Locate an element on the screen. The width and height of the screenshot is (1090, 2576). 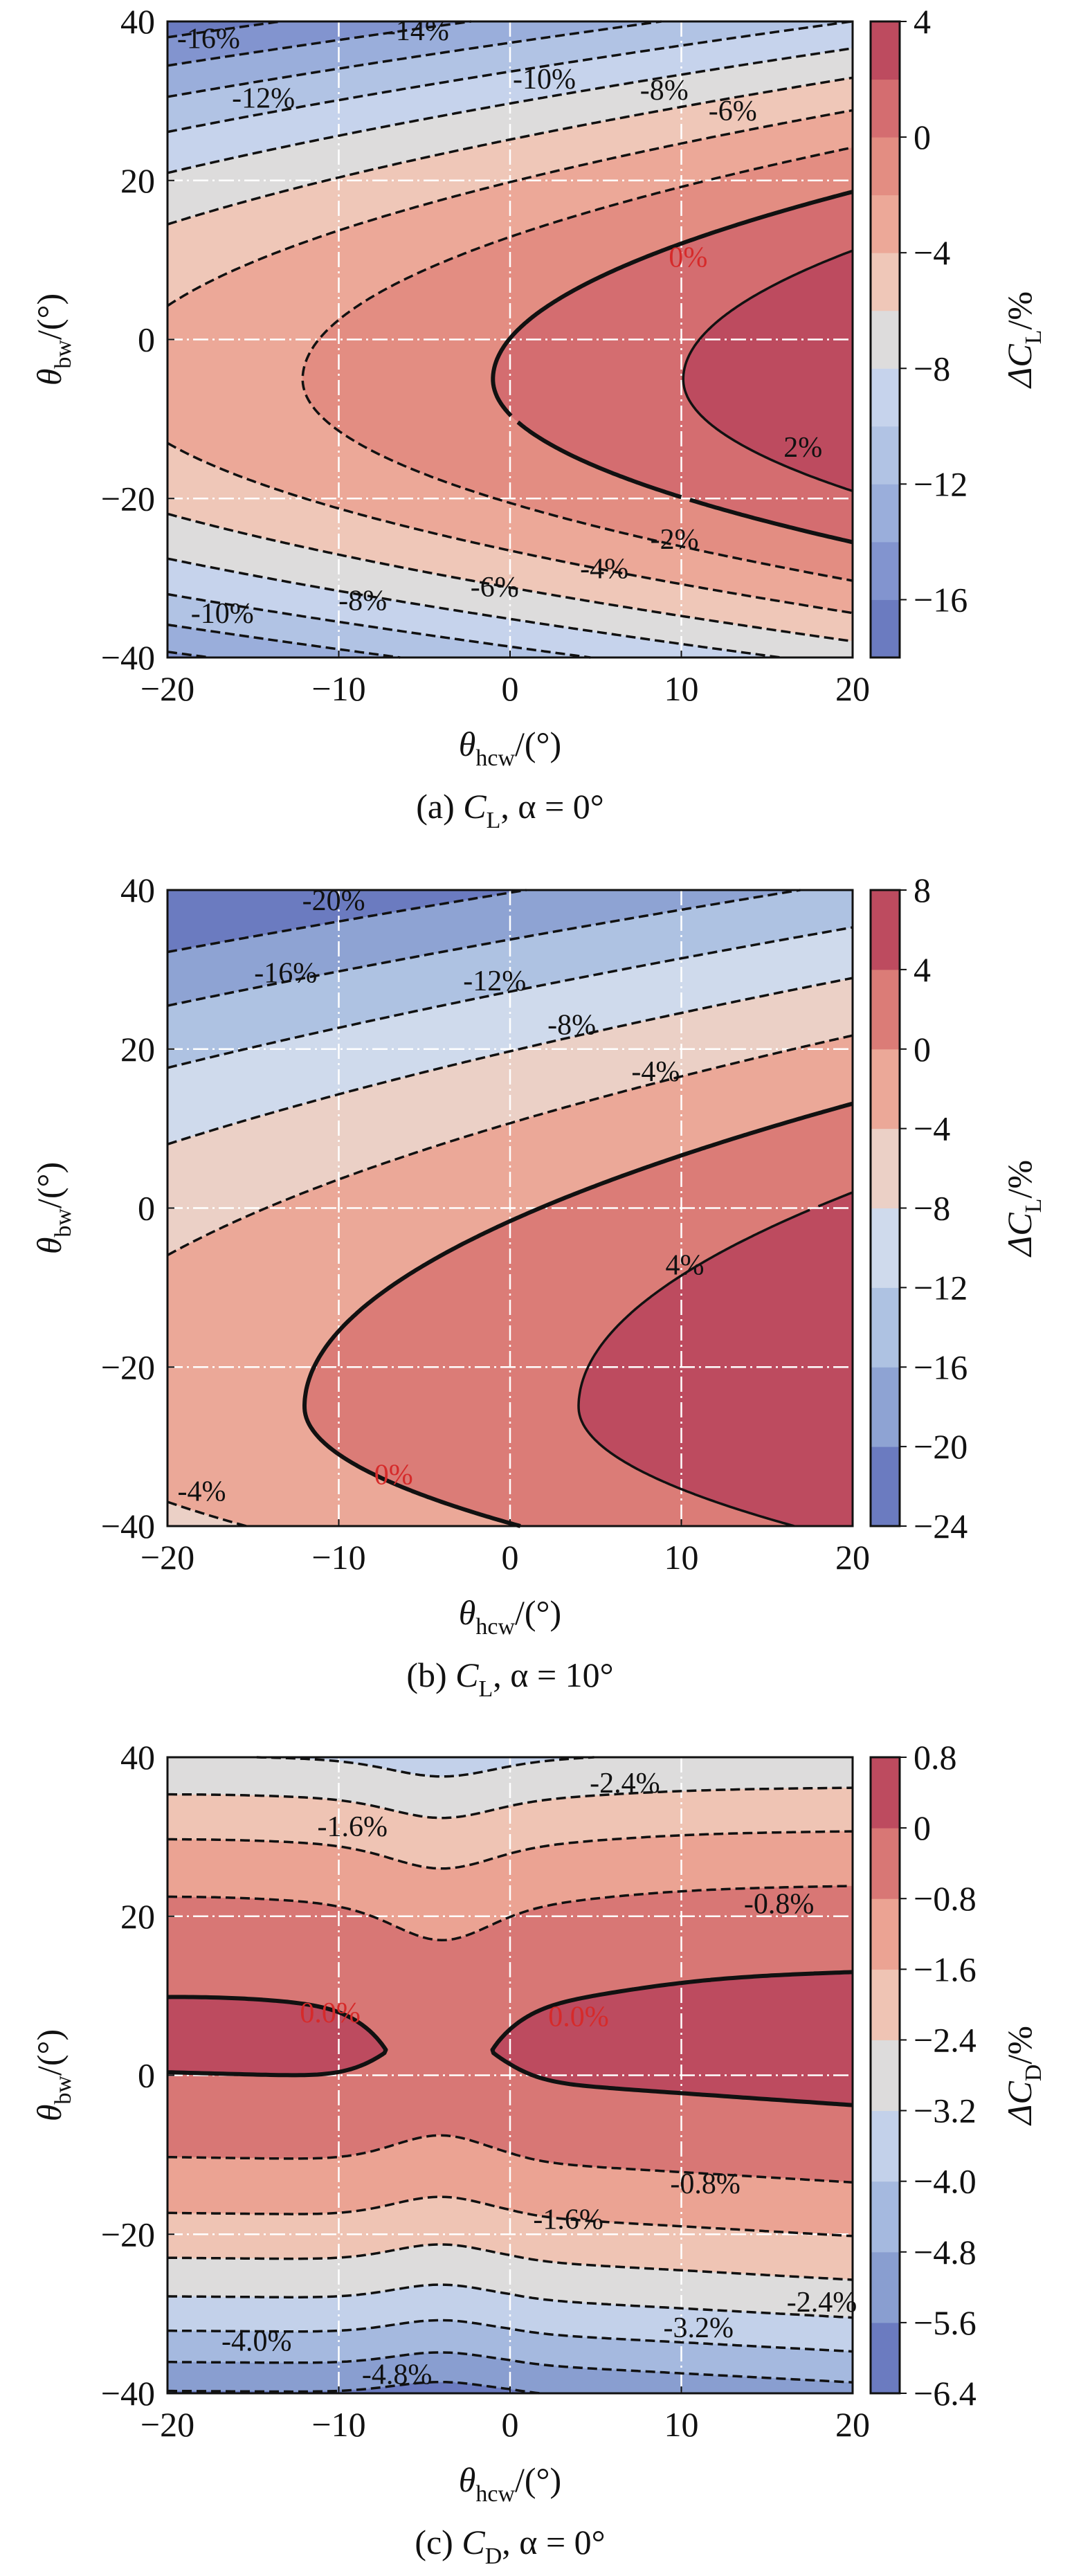
panel-caption: (b) CL, α = 10° is located at coordinates (510, 1679).